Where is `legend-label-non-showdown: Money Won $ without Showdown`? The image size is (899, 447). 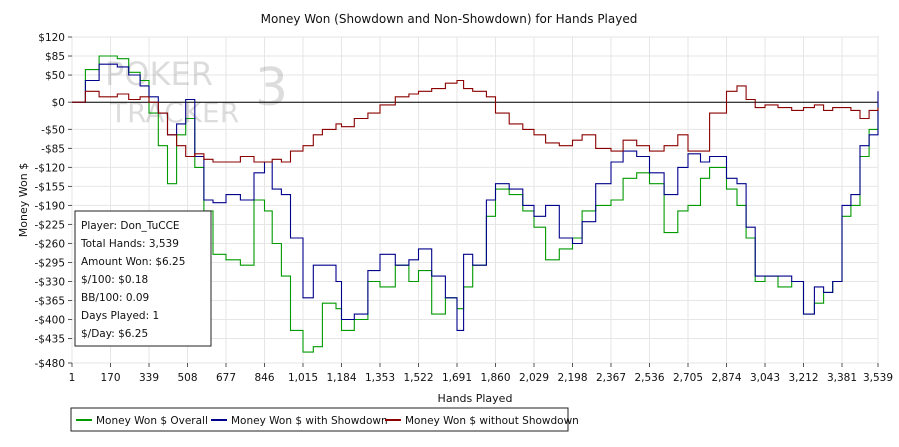 legend-label-non-showdown: Money Won $ without Showdown is located at coordinates (492, 421).